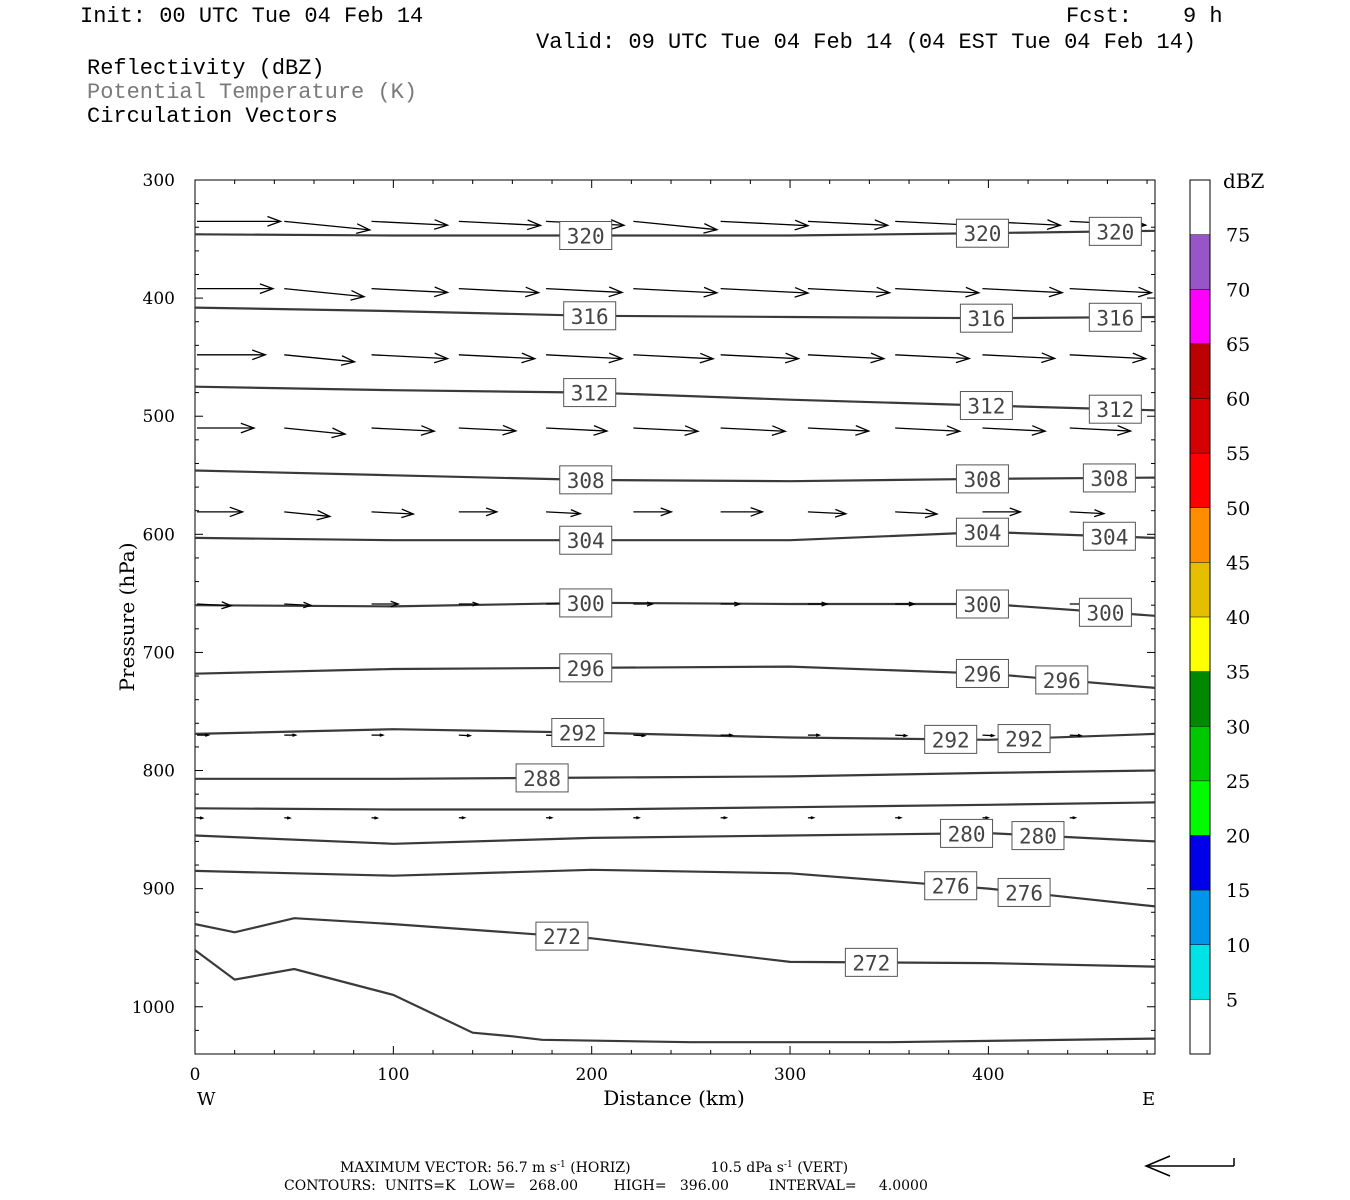 This screenshot has height=1200, width=1350. What do you see at coordinates (393, 1075) in the screenshot?
I see `x-tick-label: 100` at bounding box center [393, 1075].